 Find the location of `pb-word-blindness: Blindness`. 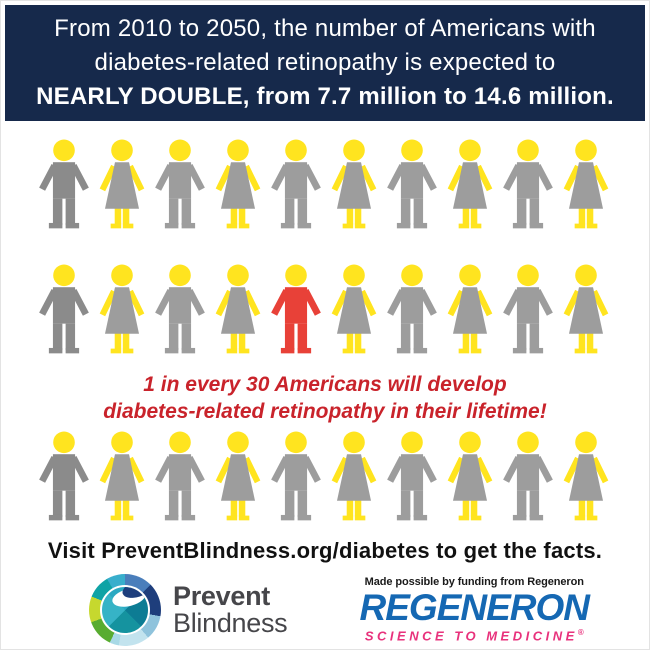

pb-word-blindness: Blindness is located at coordinates (230, 623).